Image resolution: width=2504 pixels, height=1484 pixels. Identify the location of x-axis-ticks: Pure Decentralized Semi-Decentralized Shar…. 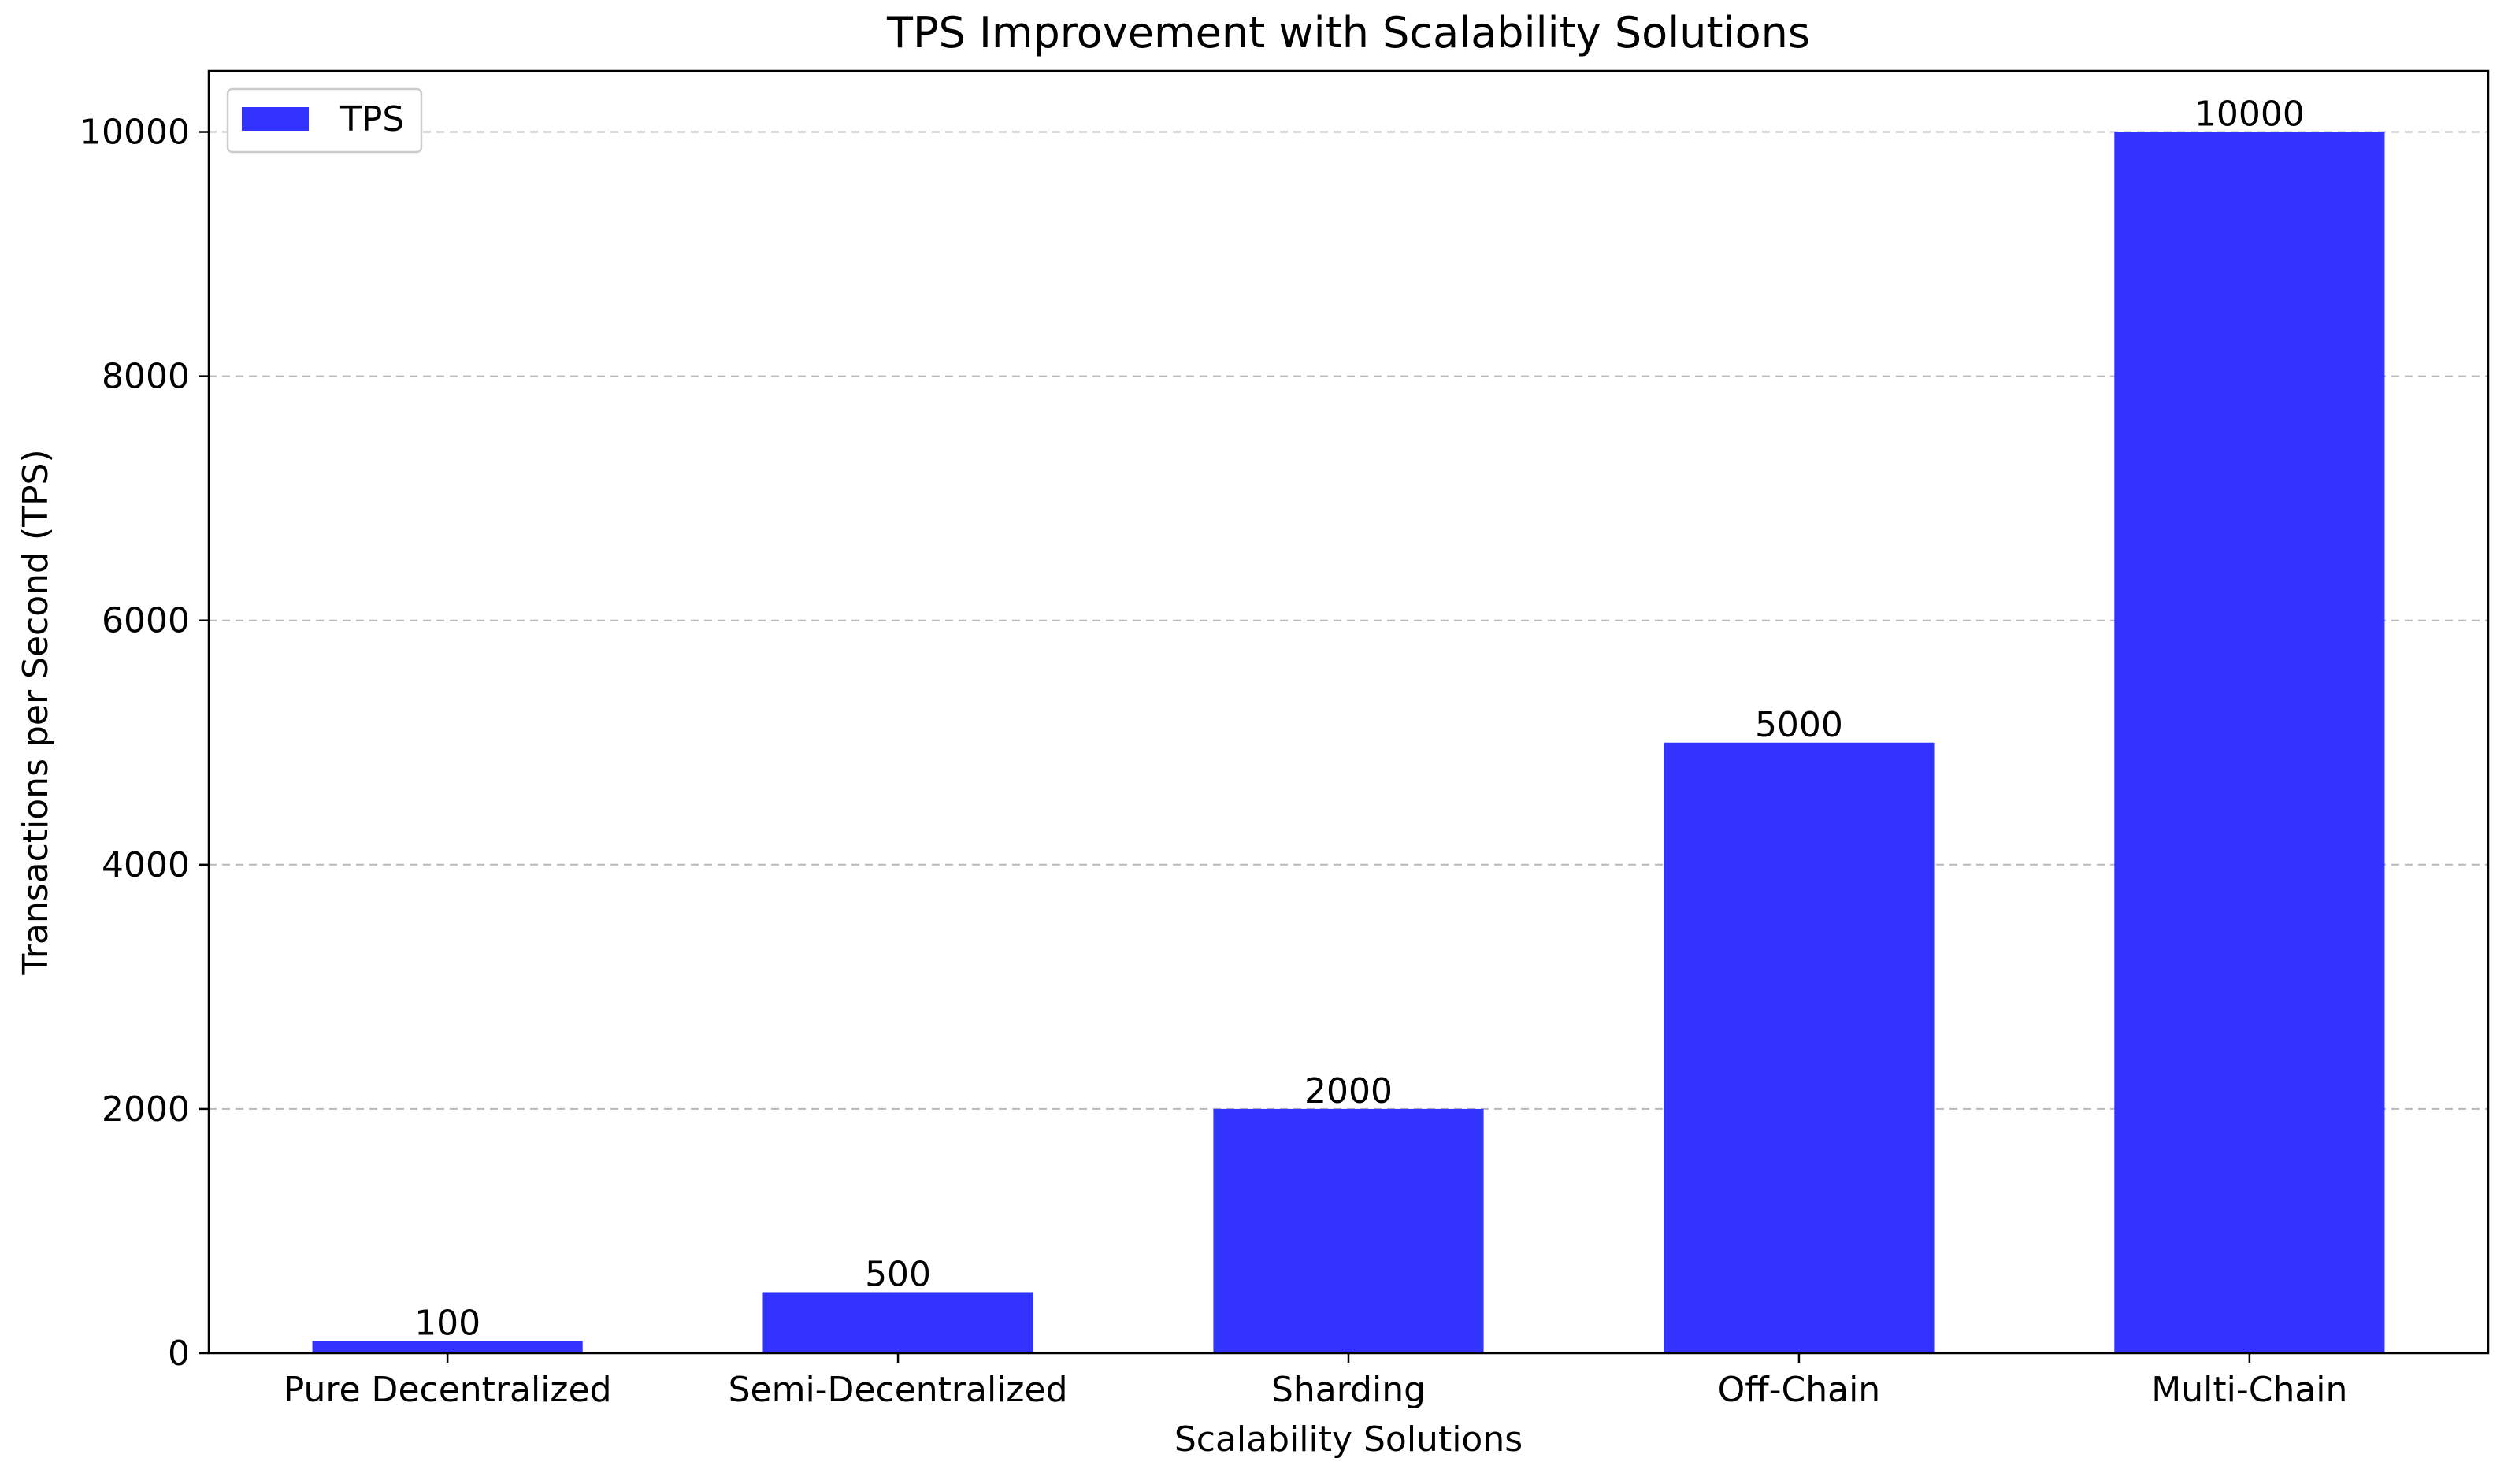
(1315, 1381).